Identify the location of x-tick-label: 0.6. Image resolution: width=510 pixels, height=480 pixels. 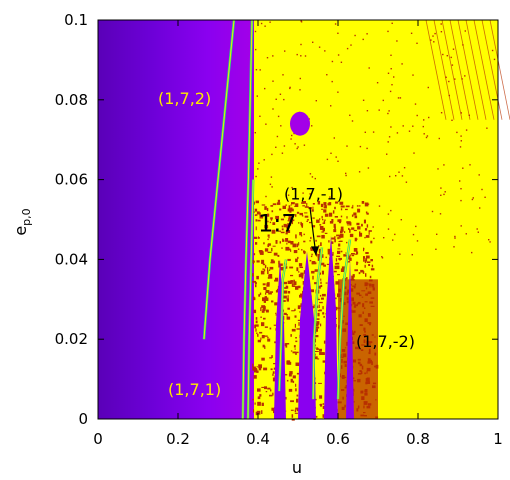
(338, 439).